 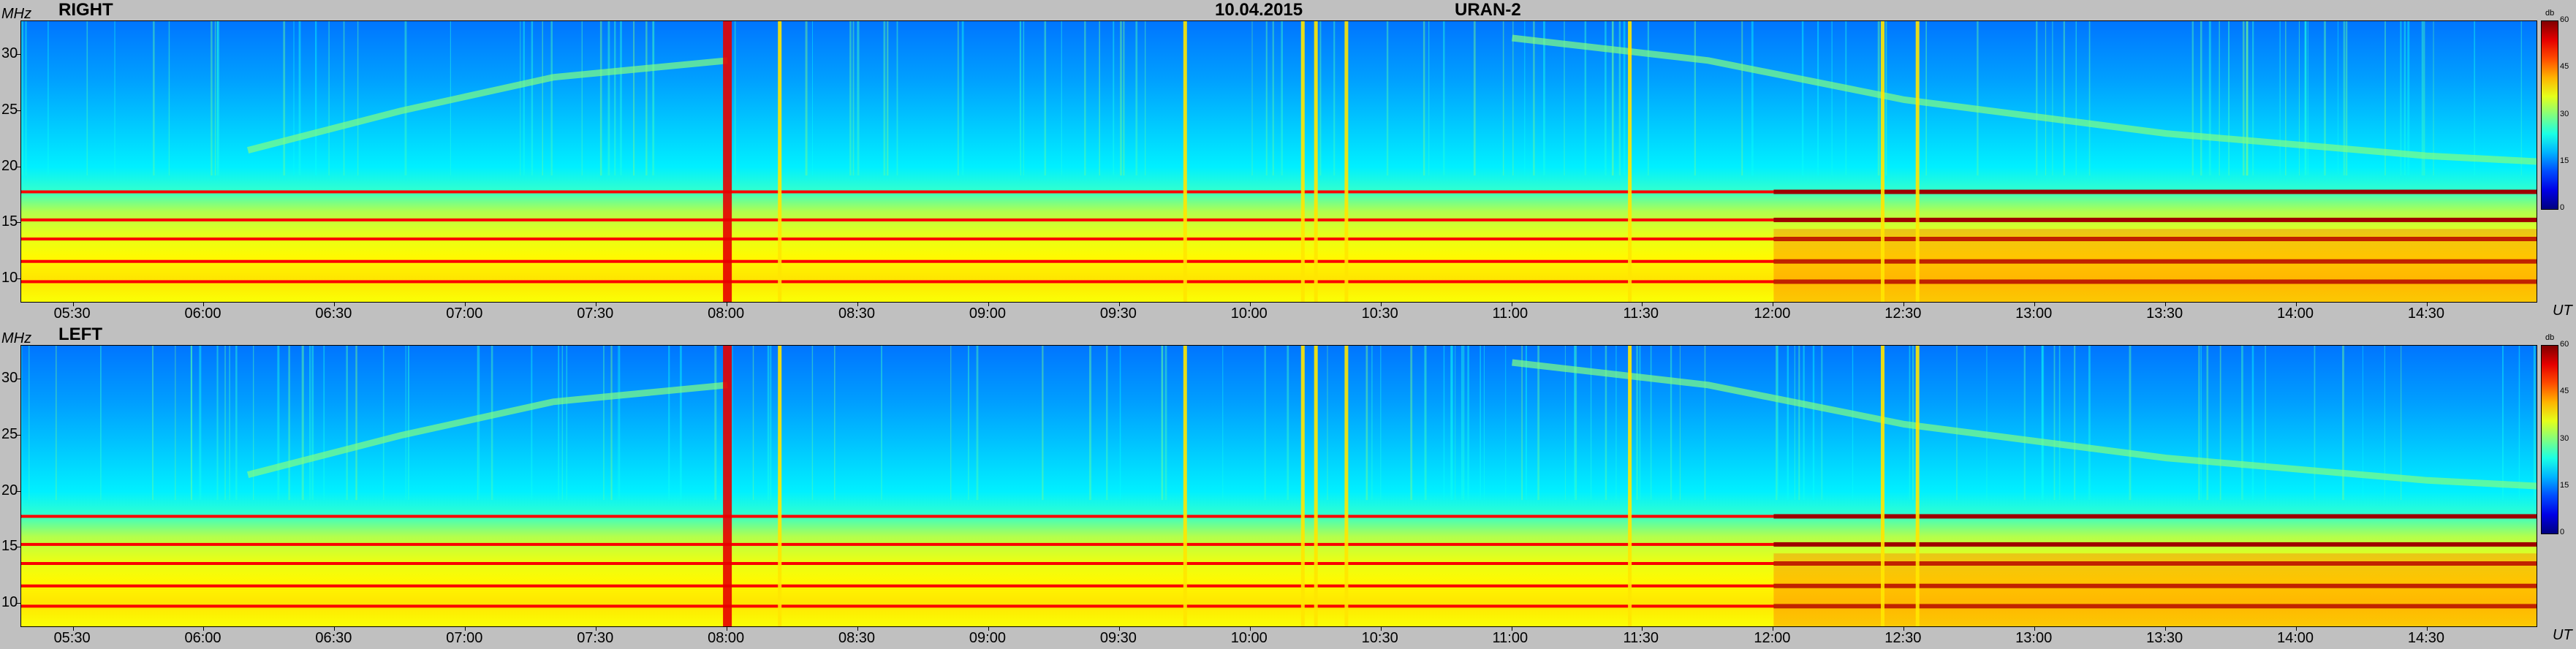 I want to click on colorbar-unit-label: db, so click(x=2550, y=337).